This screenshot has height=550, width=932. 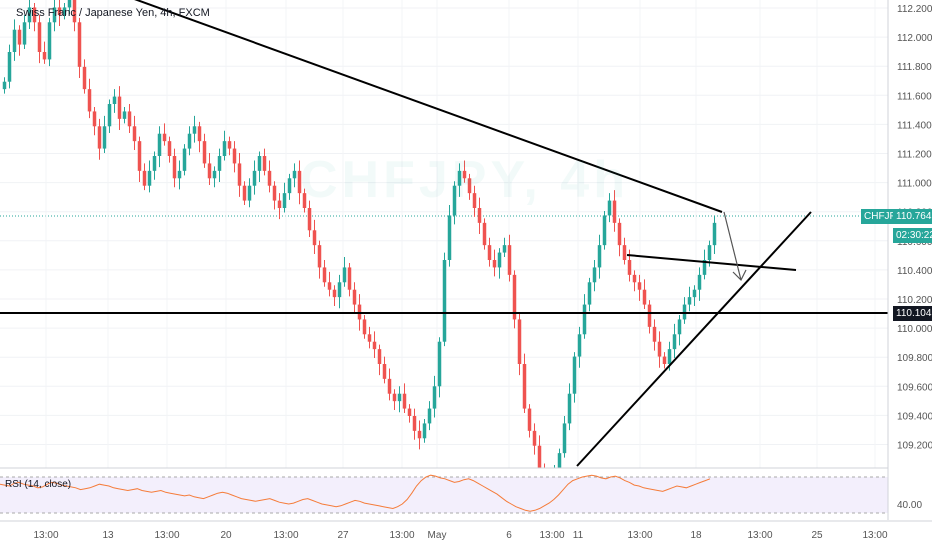 What do you see at coordinates (914, 155) in the screenshot?
I see `price-tick-label: 111.200` at bounding box center [914, 155].